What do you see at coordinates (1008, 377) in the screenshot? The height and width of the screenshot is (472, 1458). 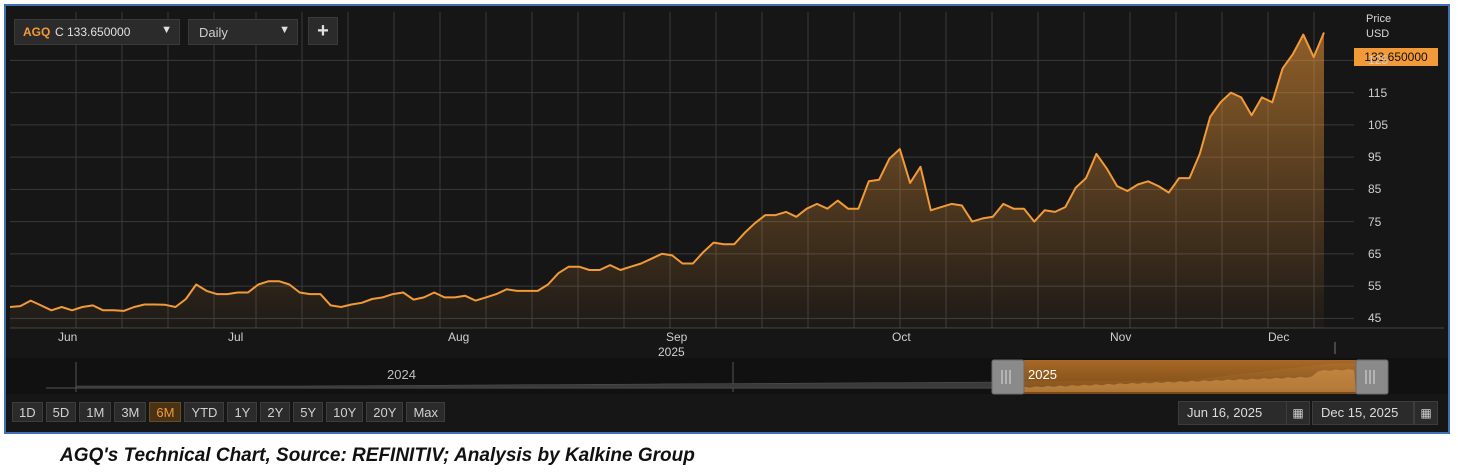 I see `navigator-handle-left` at bounding box center [1008, 377].